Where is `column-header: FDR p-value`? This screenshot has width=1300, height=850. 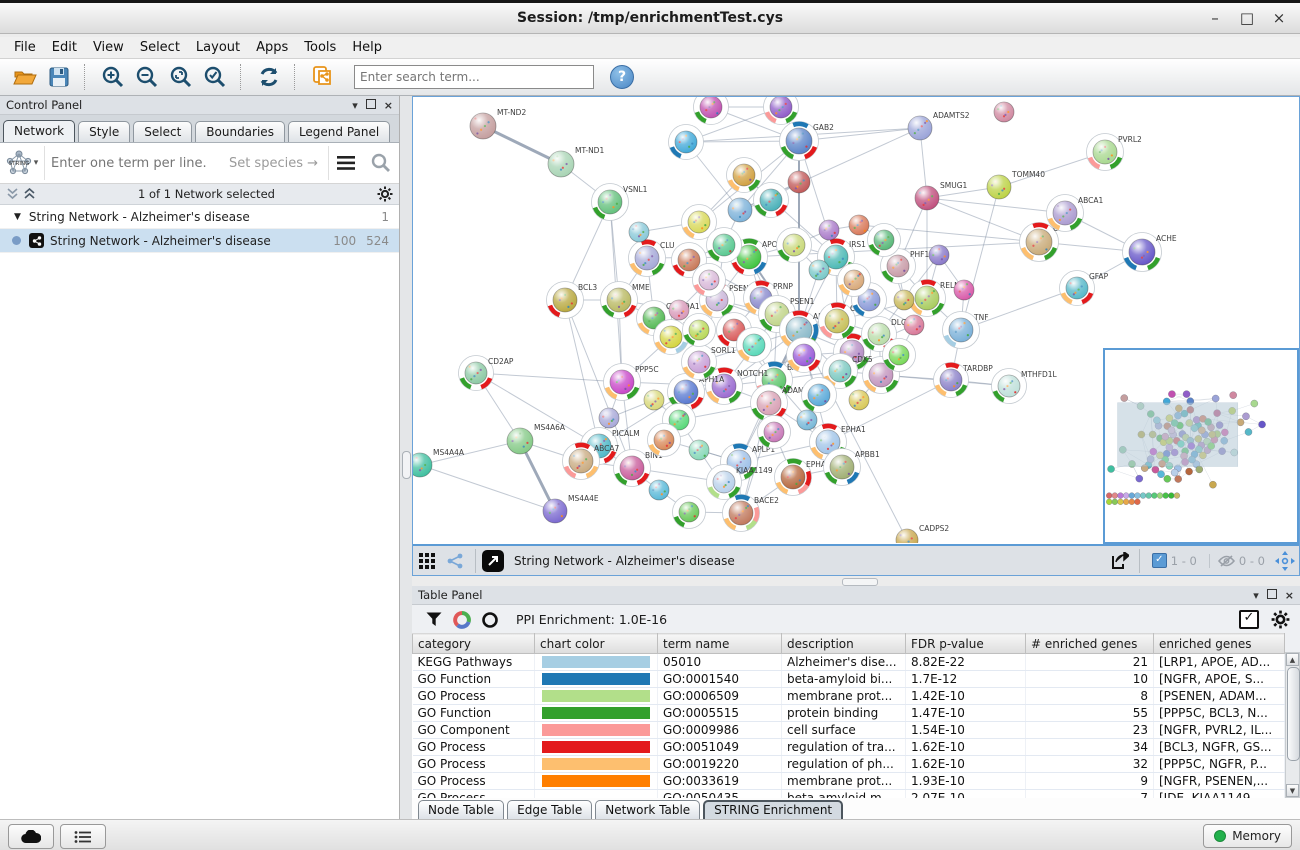
column-header: FDR p-value is located at coordinates (965, 643).